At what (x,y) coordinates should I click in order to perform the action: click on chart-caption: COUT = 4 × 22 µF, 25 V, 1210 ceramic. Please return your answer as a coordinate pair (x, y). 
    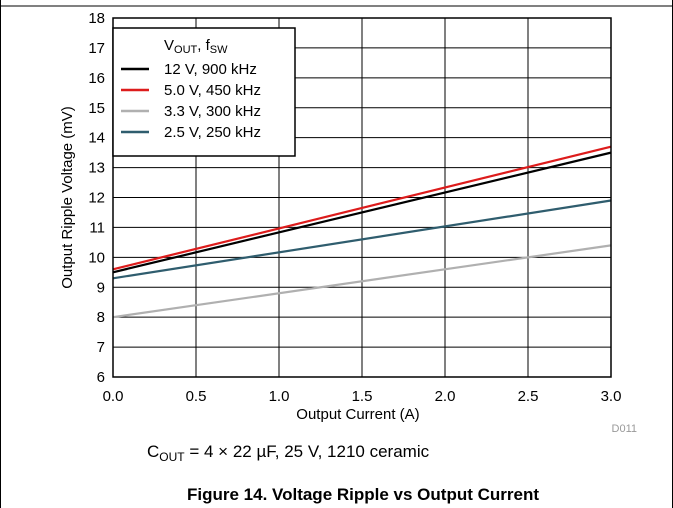
    Looking at the image, I should click on (288, 453).